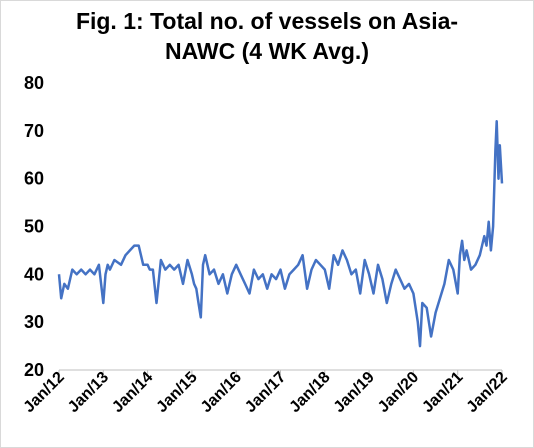 Image resolution: width=534 pixels, height=448 pixels. What do you see at coordinates (442, 392) in the screenshot?
I see `x-tick-label: Jan/21` at bounding box center [442, 392].